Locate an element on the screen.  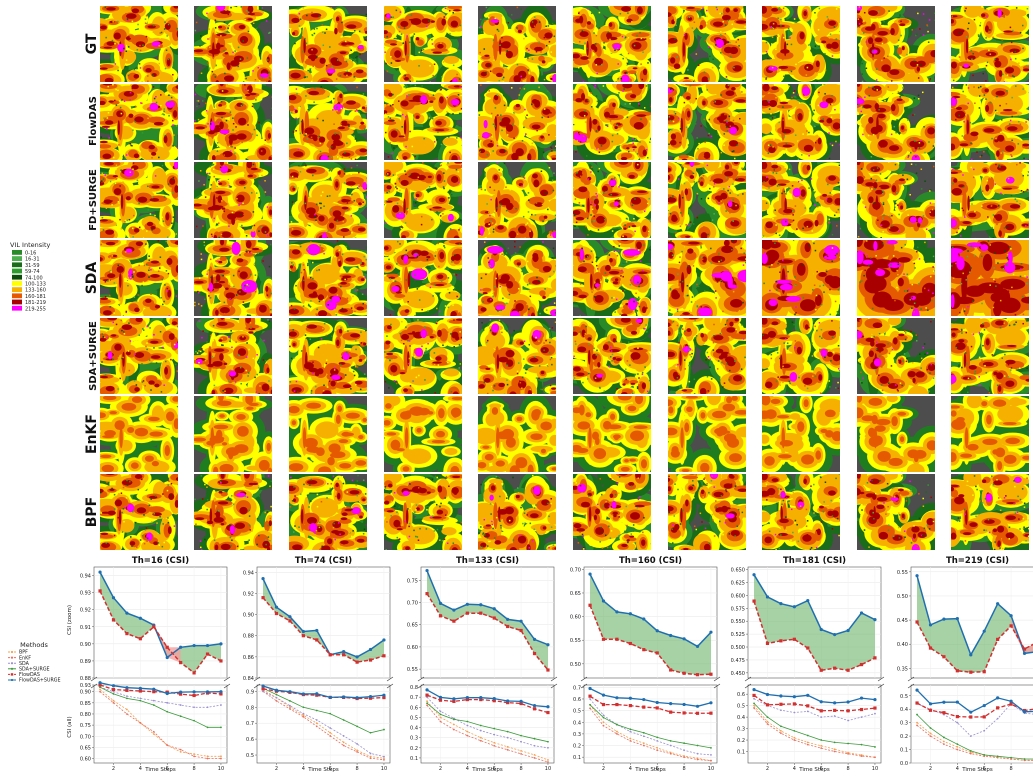
colorbar-title: VIL Intensity is located at coordinates (30, 245).